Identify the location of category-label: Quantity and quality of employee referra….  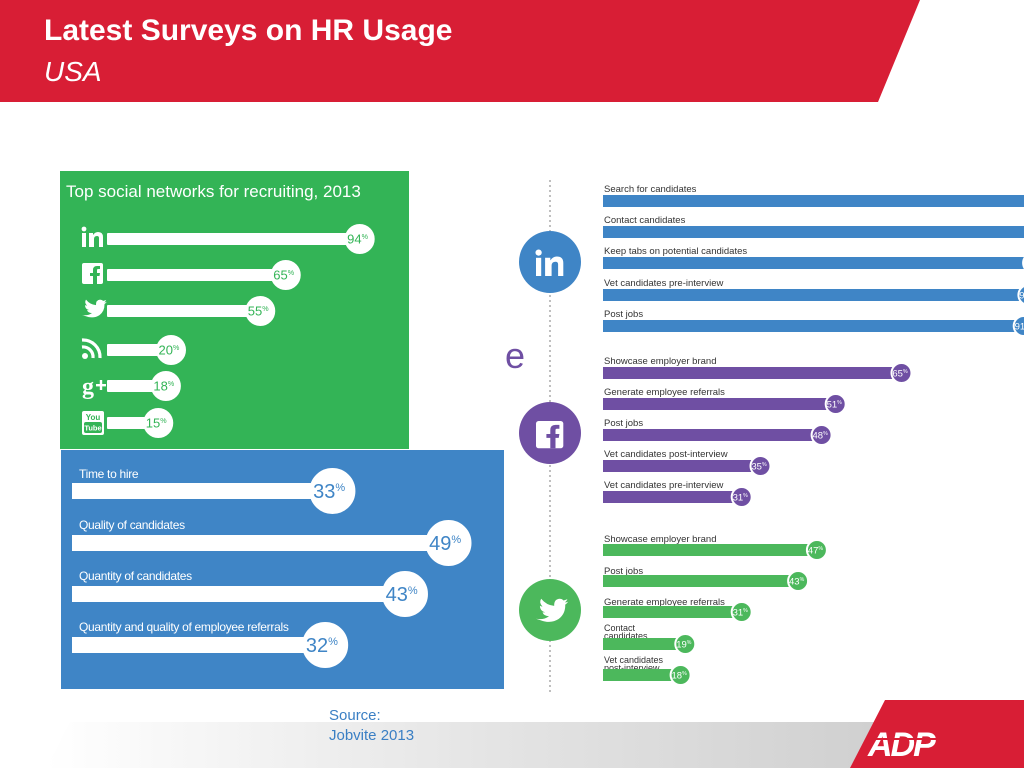
(184, 627).